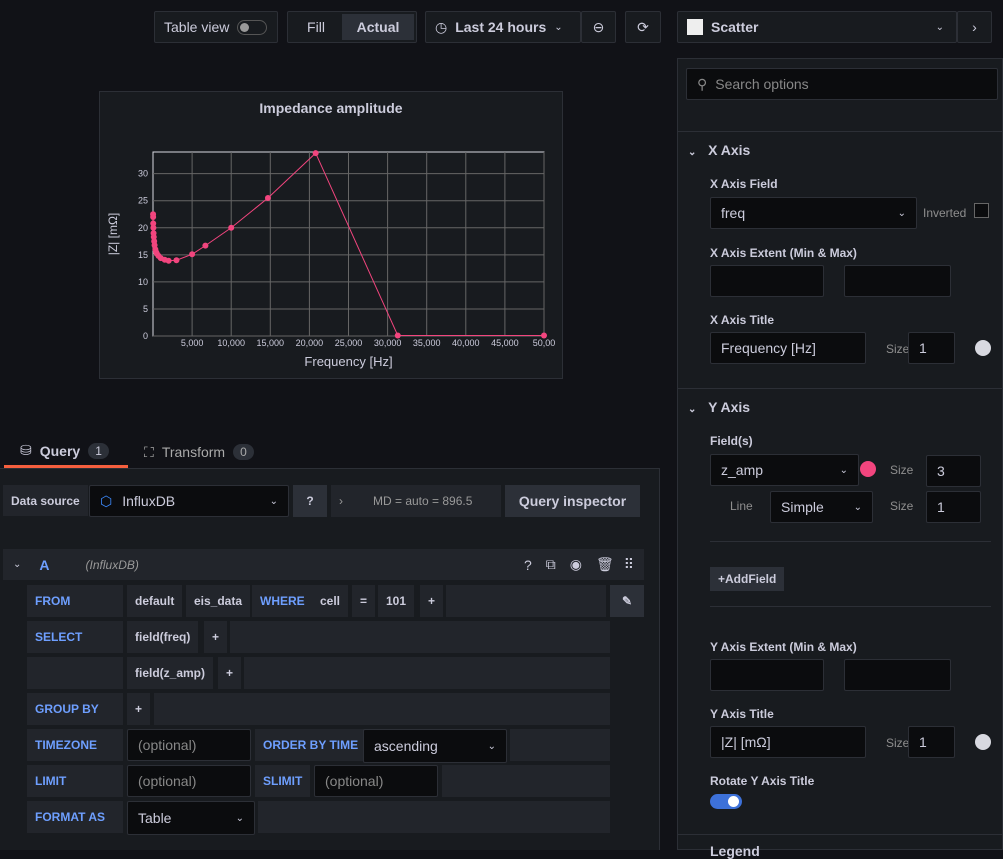 This screenshot has width=1003, height=859. I want to click on x-max-input, so click(897, 281).